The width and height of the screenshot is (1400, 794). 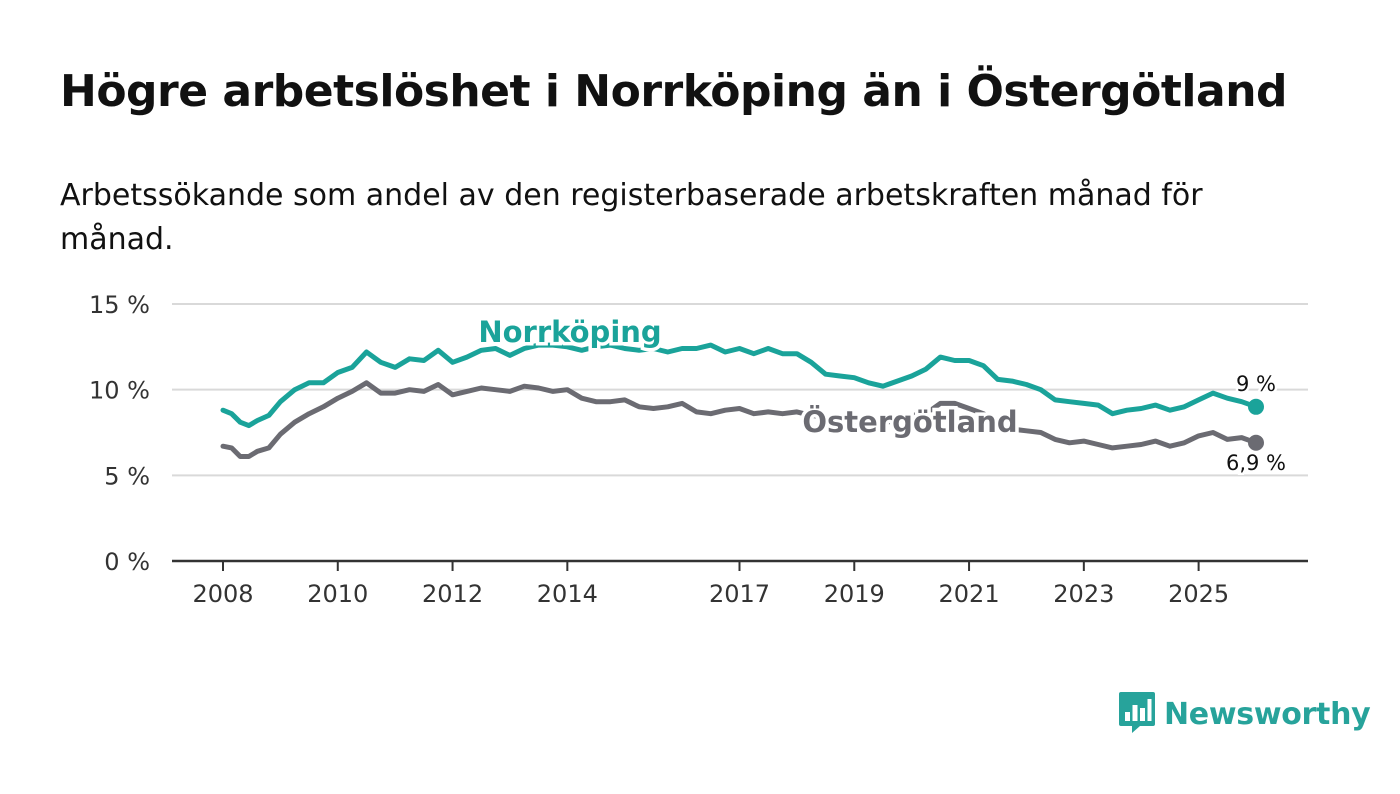 What do you see at coordinates (909, 422) in the screenshot?
I see `series-label-ostergotland: Östergötland` at bounding box center [909, 422].